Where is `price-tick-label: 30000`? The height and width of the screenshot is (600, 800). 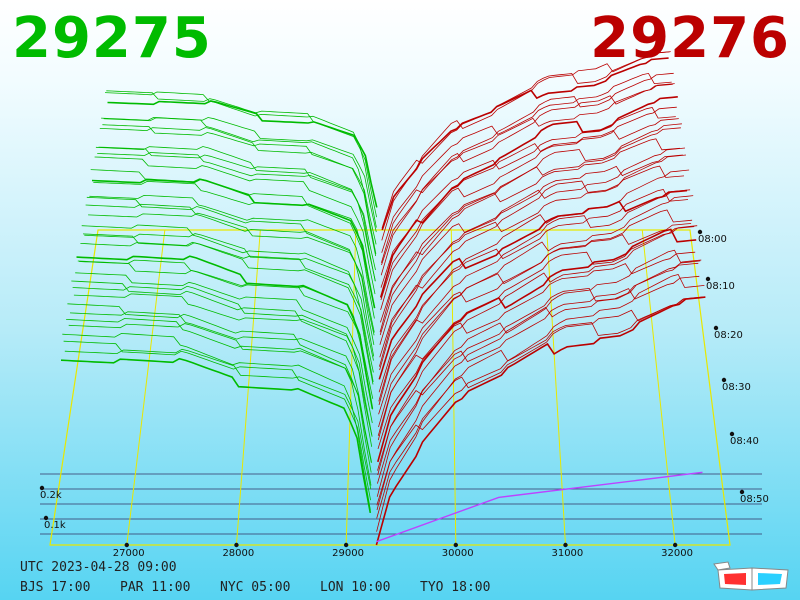 price-tick-label: 30000 is located at coordinates (458, 553).